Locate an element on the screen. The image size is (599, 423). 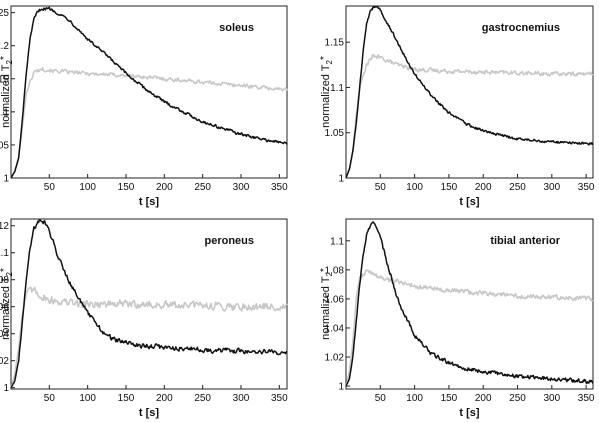
panel-title: peroneus is located at coordinates (229, 241).